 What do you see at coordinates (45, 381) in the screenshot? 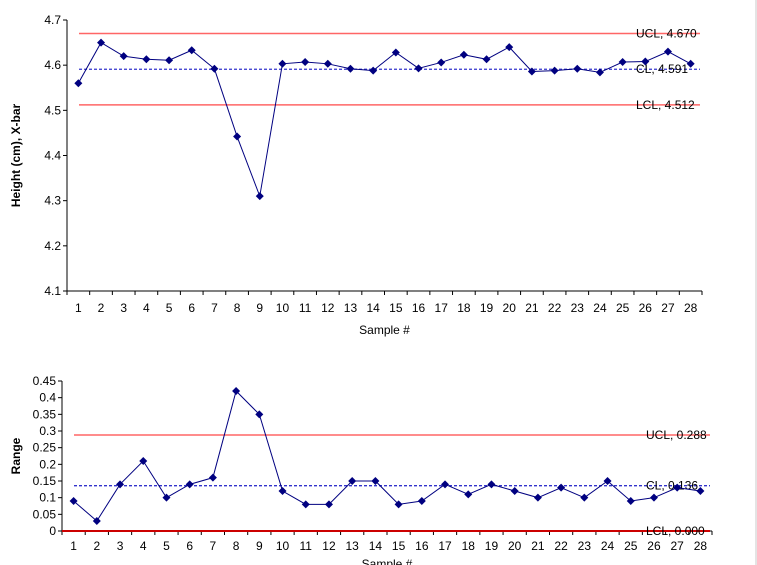
I see `y-tick-label: 0.45` at bounding box center [45, 381].